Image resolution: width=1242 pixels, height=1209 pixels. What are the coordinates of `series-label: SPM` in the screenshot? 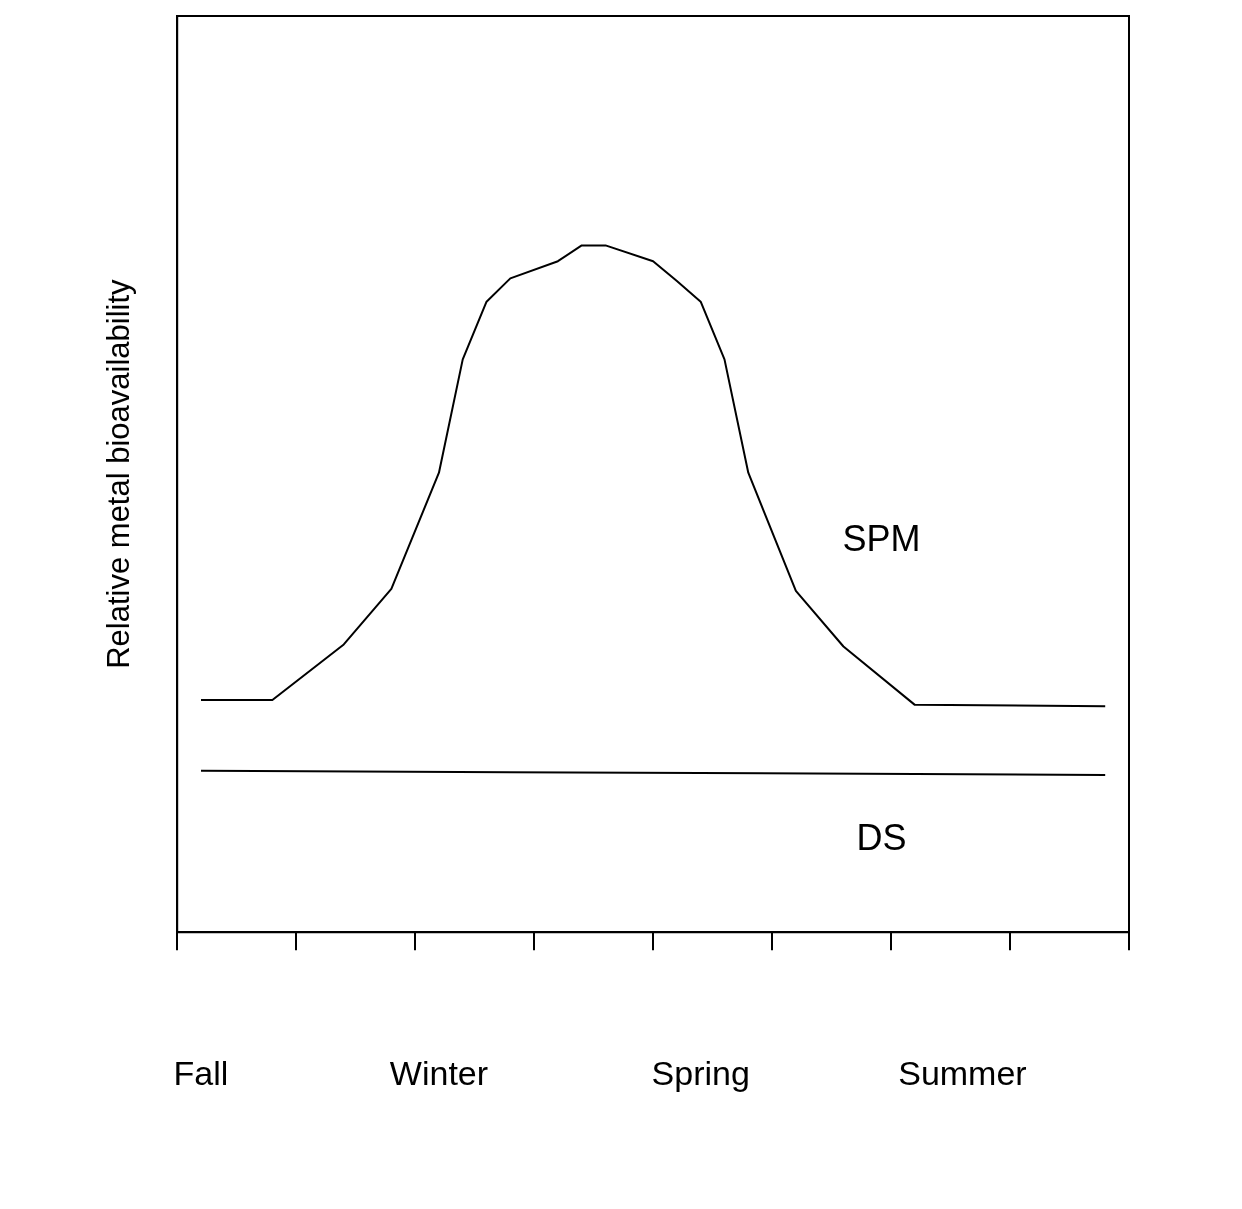 It's located at (881, 539).